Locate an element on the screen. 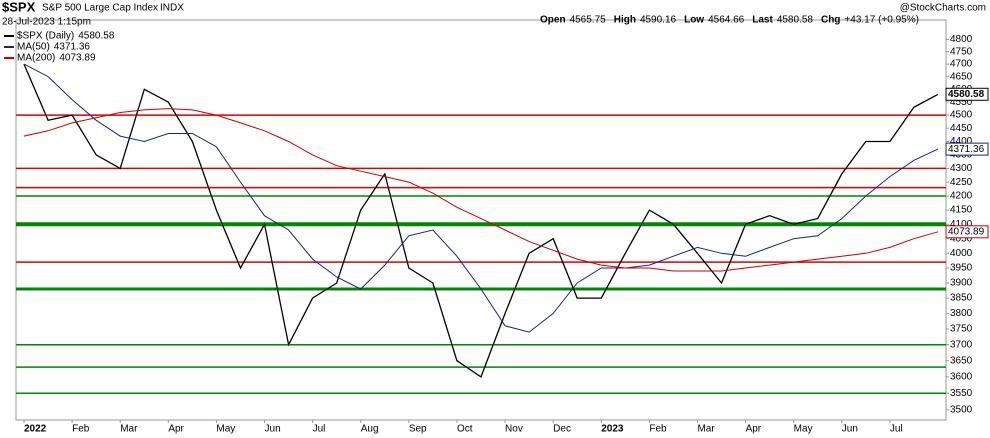 This screenshot has height=438, width=990. quote-value: +43.17 (+0.95%) is located at coordinates (881, 20).